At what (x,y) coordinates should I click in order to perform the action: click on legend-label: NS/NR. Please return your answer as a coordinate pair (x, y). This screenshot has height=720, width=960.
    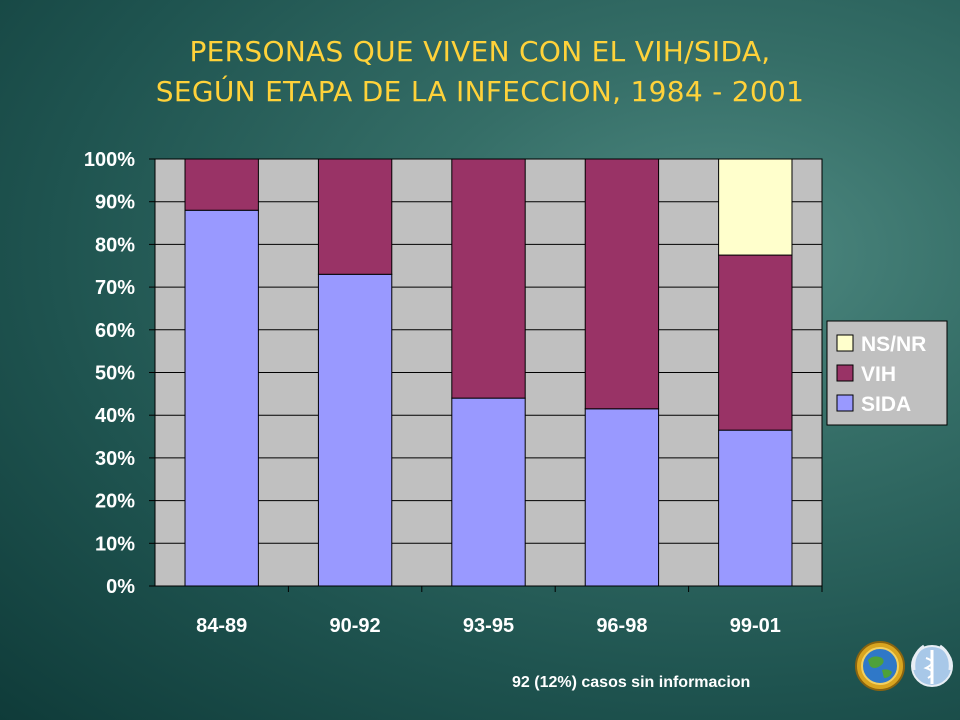
    Looking at the image, I should click on (893, 344).